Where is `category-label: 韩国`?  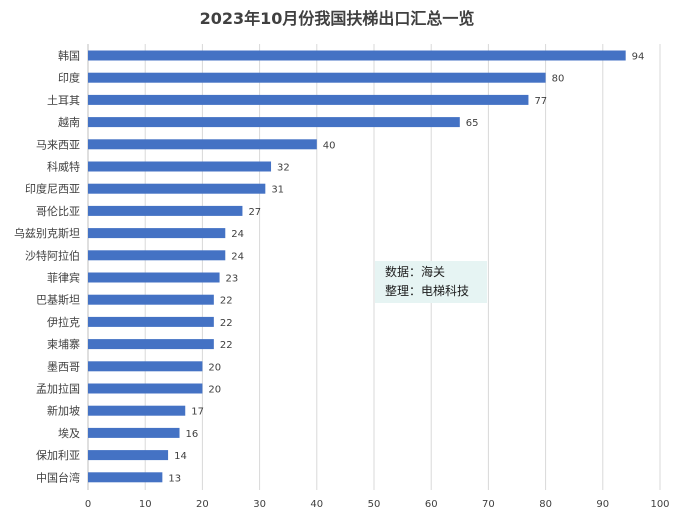
category-label: 韩国 is located at coordinates (69, 56).